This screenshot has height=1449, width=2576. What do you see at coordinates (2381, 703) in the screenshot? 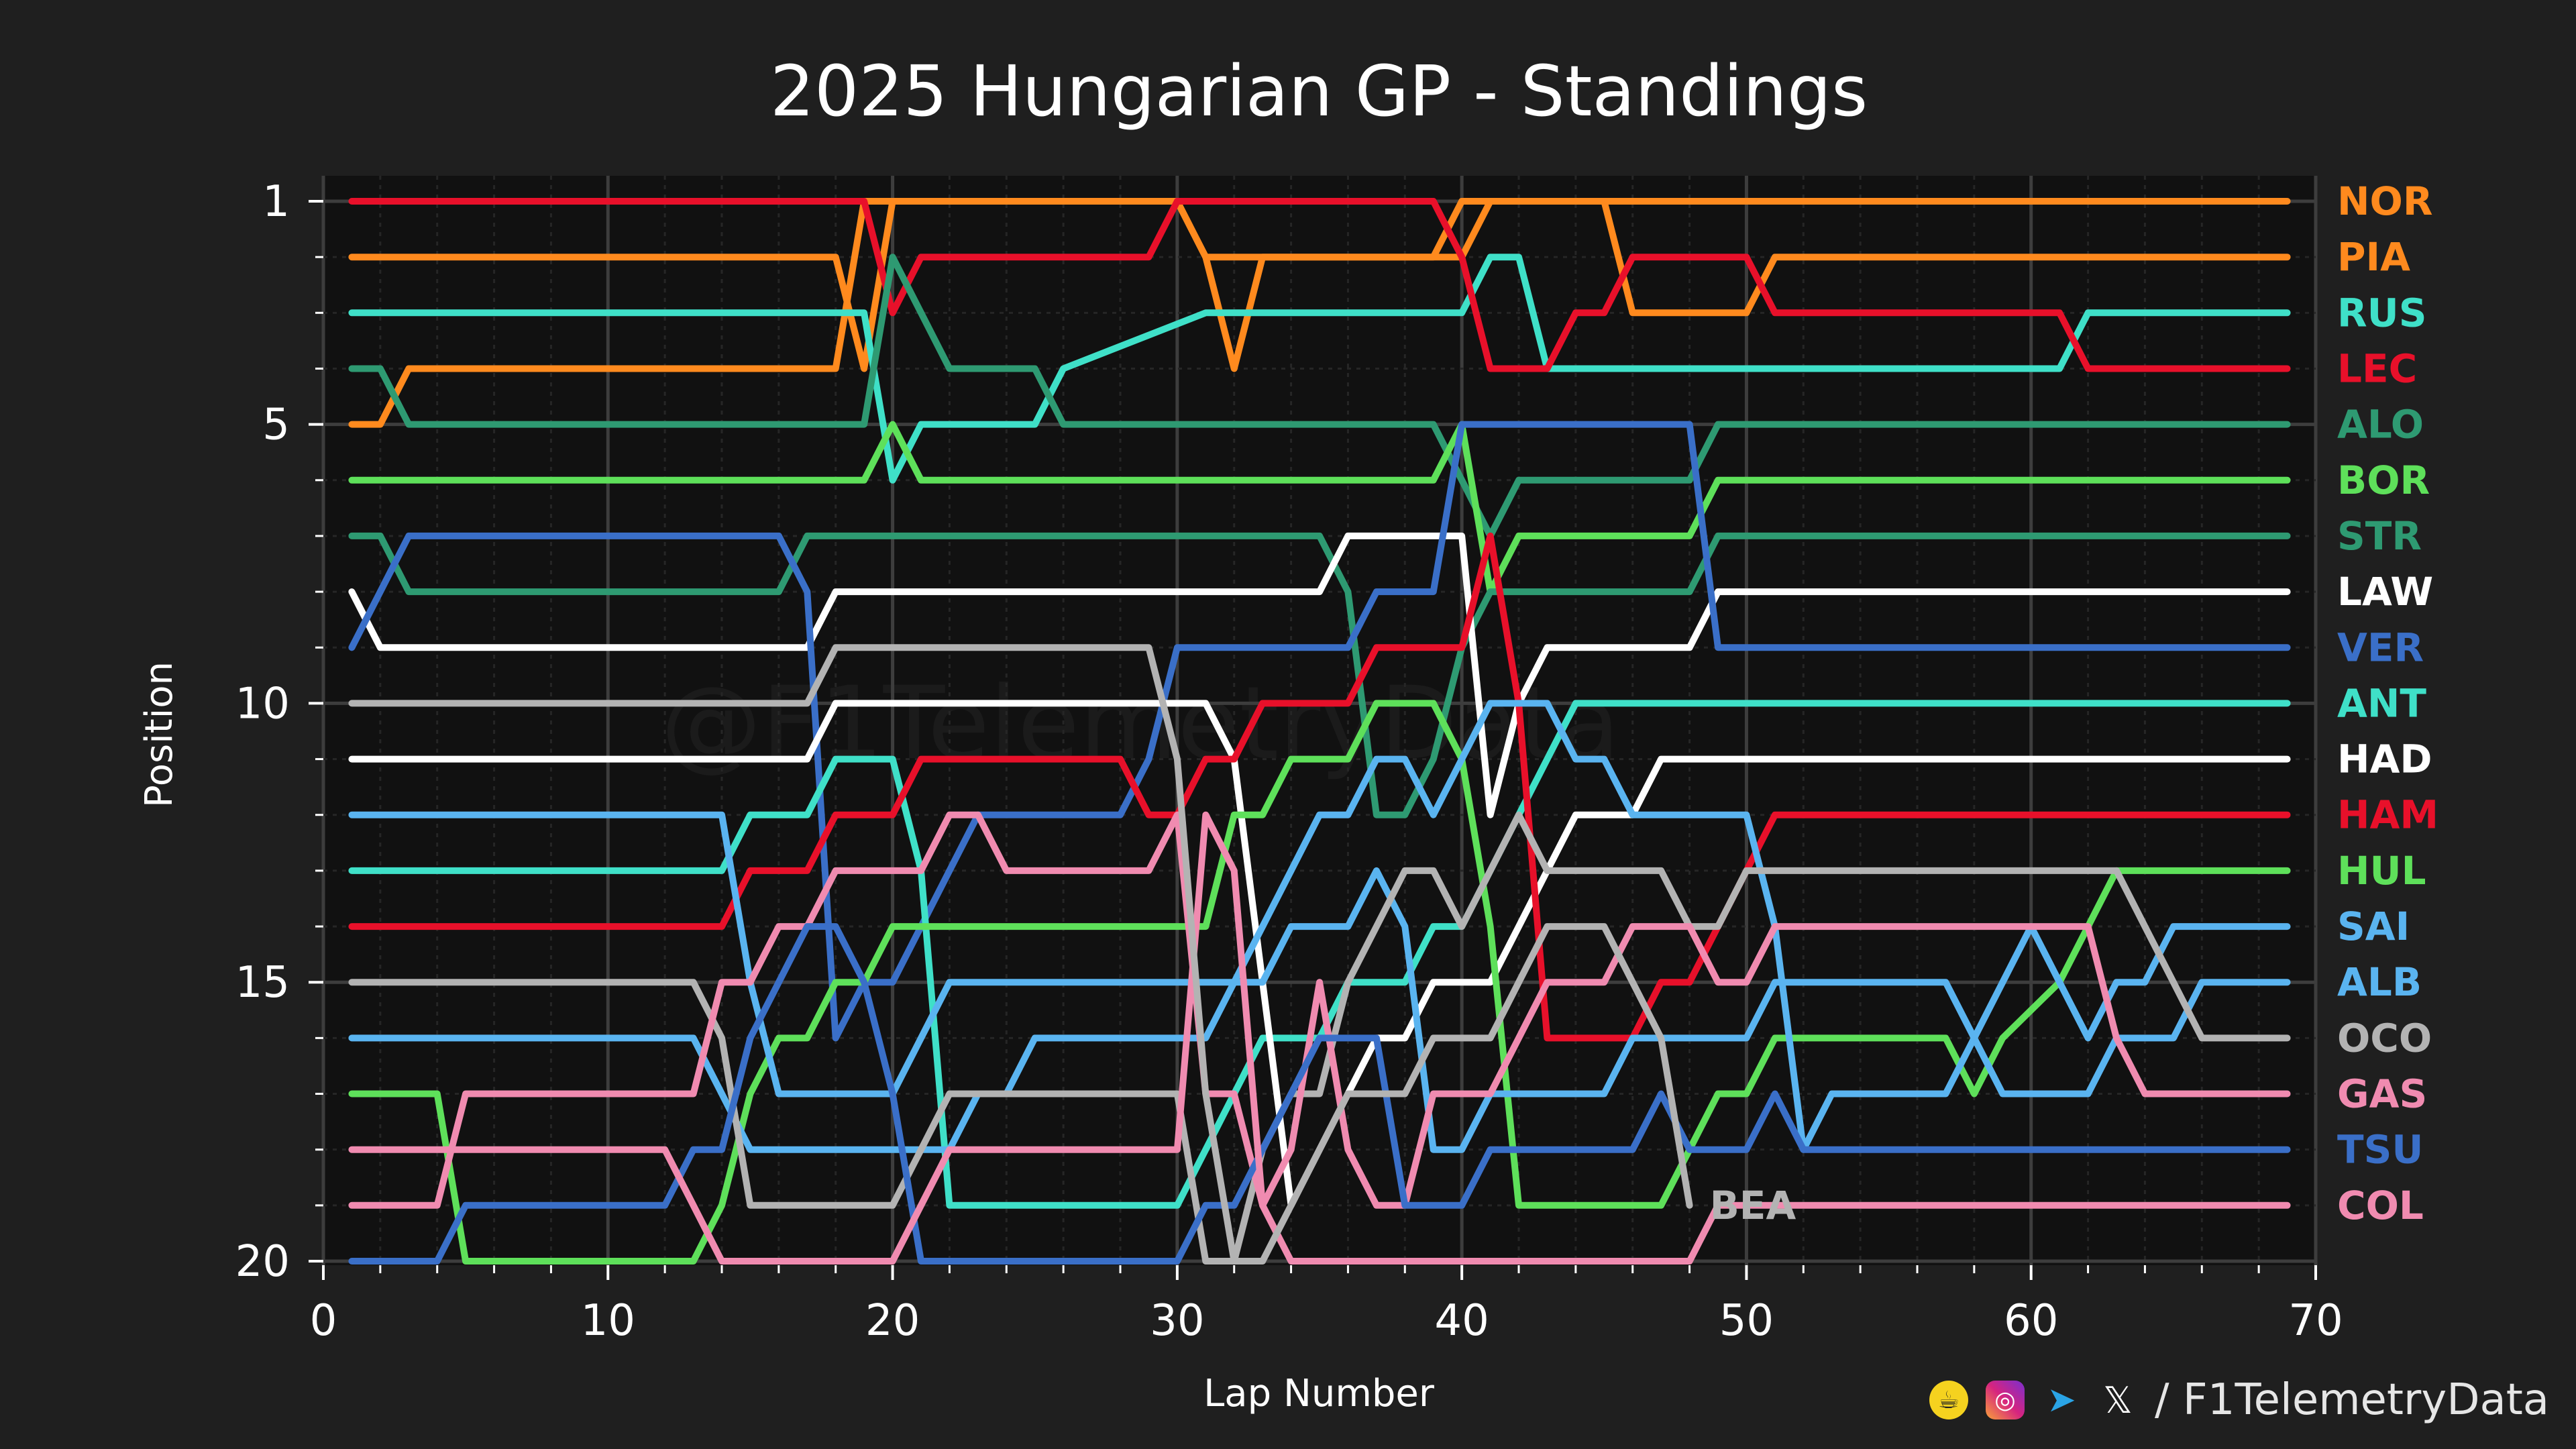
I see `driver-label-ant: ANT` at bounding box center [2381, 703].